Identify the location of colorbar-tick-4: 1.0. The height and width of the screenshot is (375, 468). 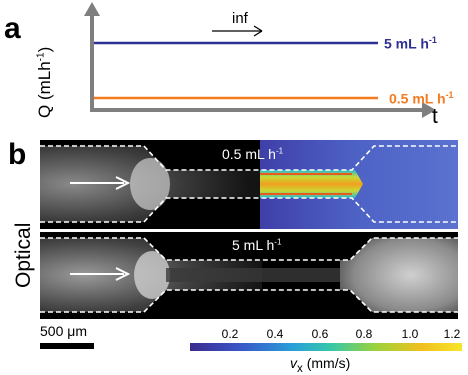
(410, 334).